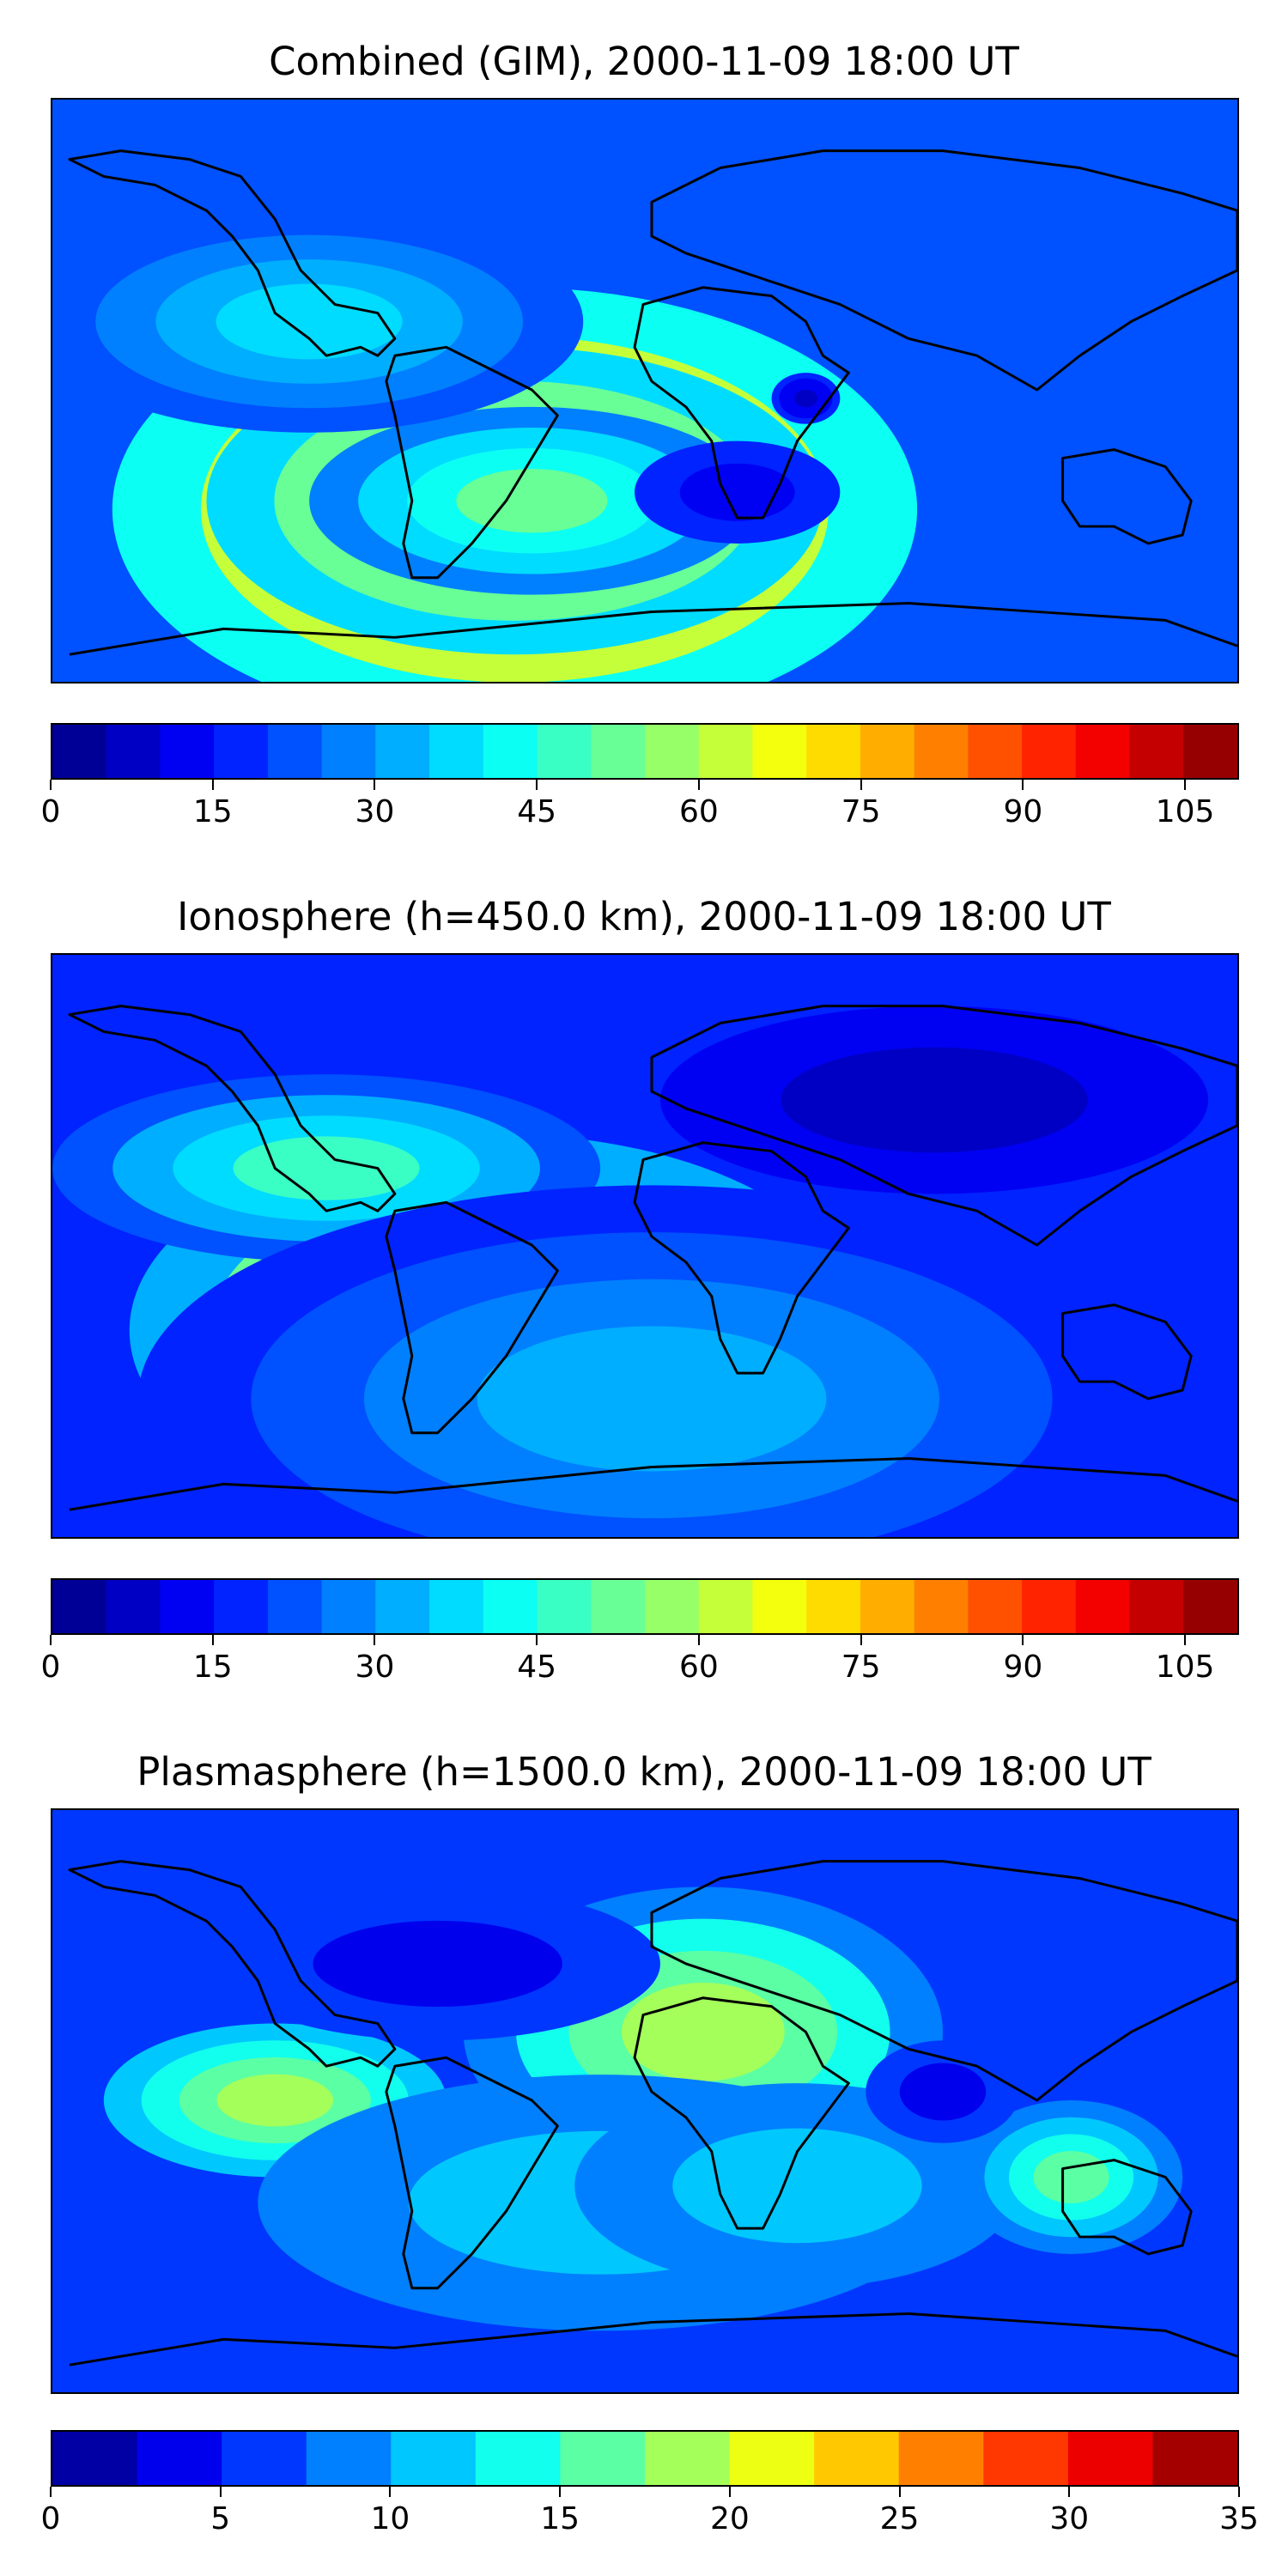 Image resolution: width=1288 pixels, height=2576 pixels. I want to click on colorbar-tick-label: 105, so click(1185, 1667).